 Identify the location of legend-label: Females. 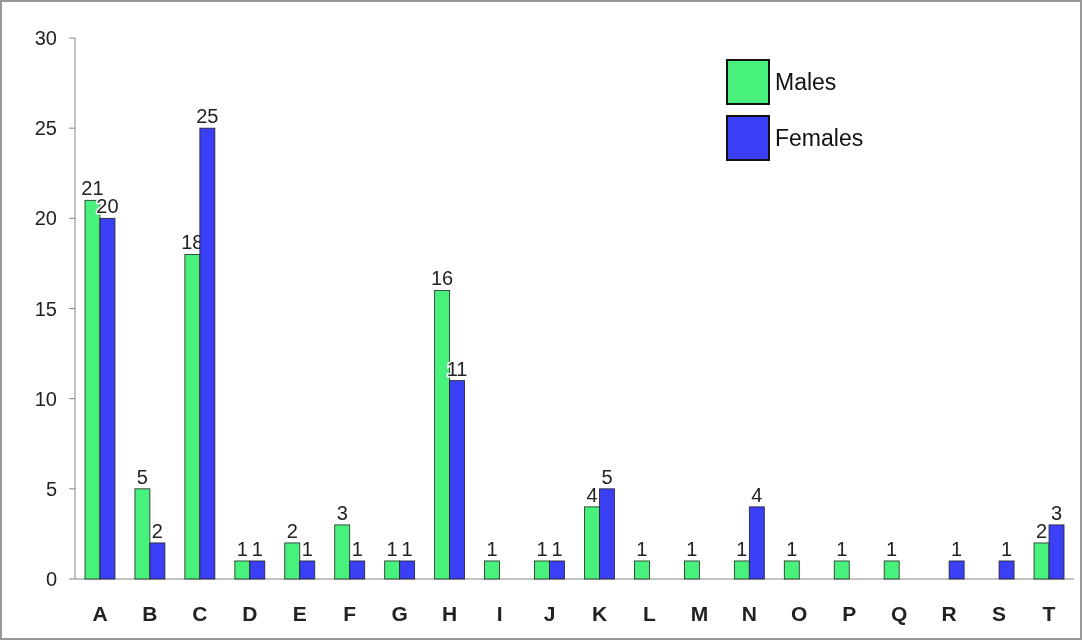
(819, 138).